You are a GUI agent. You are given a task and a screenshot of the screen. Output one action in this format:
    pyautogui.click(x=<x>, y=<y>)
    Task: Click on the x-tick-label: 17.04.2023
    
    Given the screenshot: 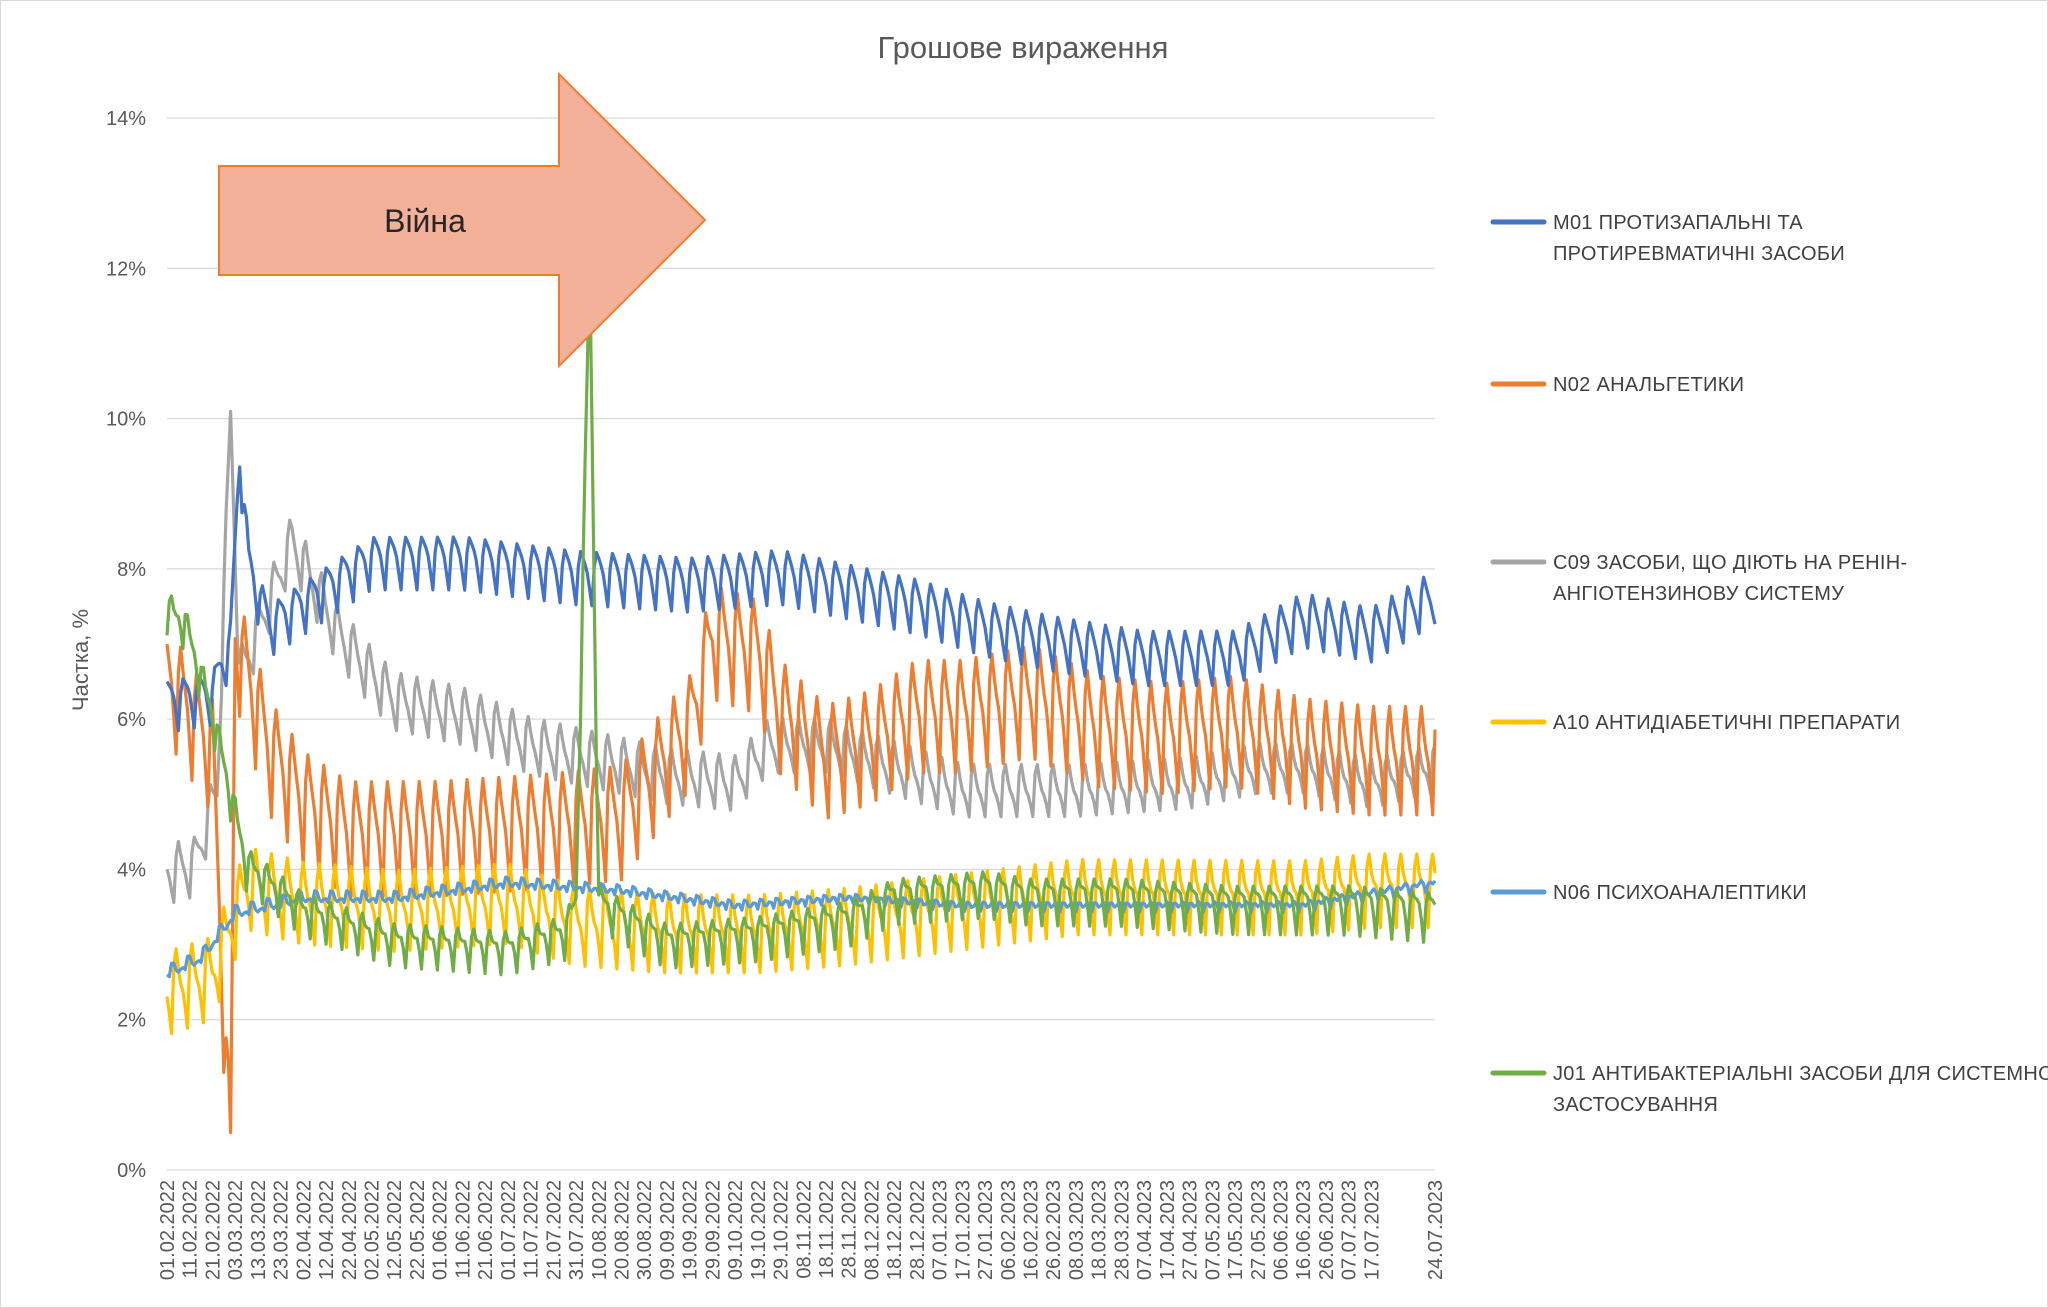 What is the action you would take?
    pyautogui.click(x=1168, y=1230)
    